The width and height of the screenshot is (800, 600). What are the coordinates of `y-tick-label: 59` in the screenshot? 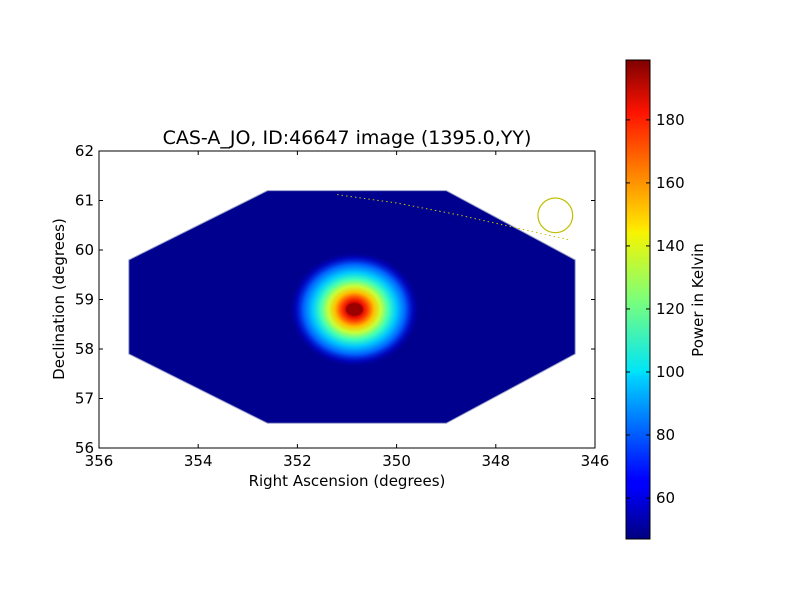 It's located at (84, 300).